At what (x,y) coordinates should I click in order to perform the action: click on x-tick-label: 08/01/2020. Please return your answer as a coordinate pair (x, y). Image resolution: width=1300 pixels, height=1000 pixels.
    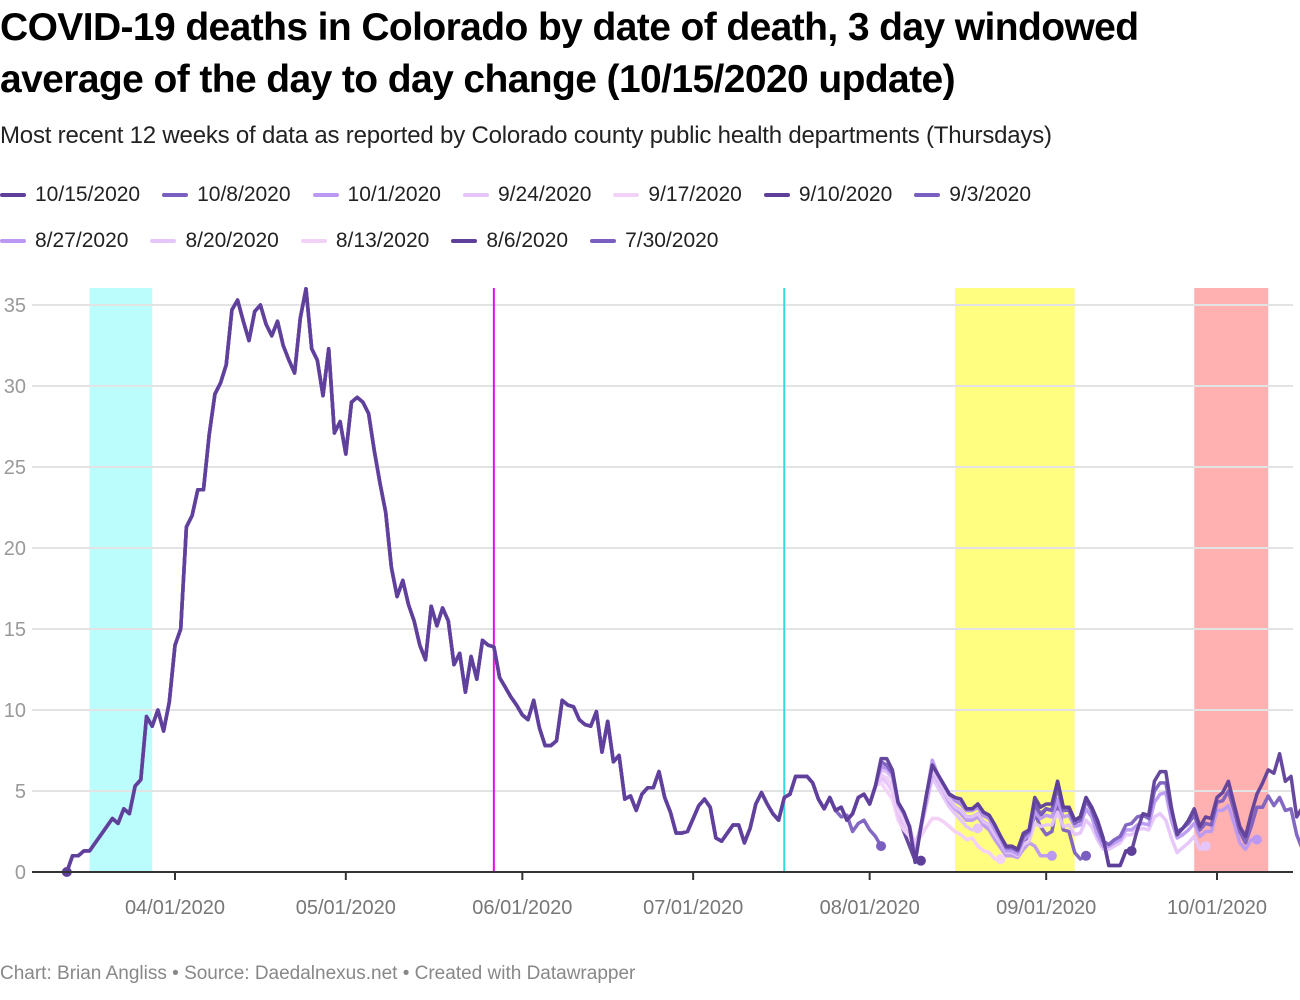
    Looking at the image, I should click on (870, 908).